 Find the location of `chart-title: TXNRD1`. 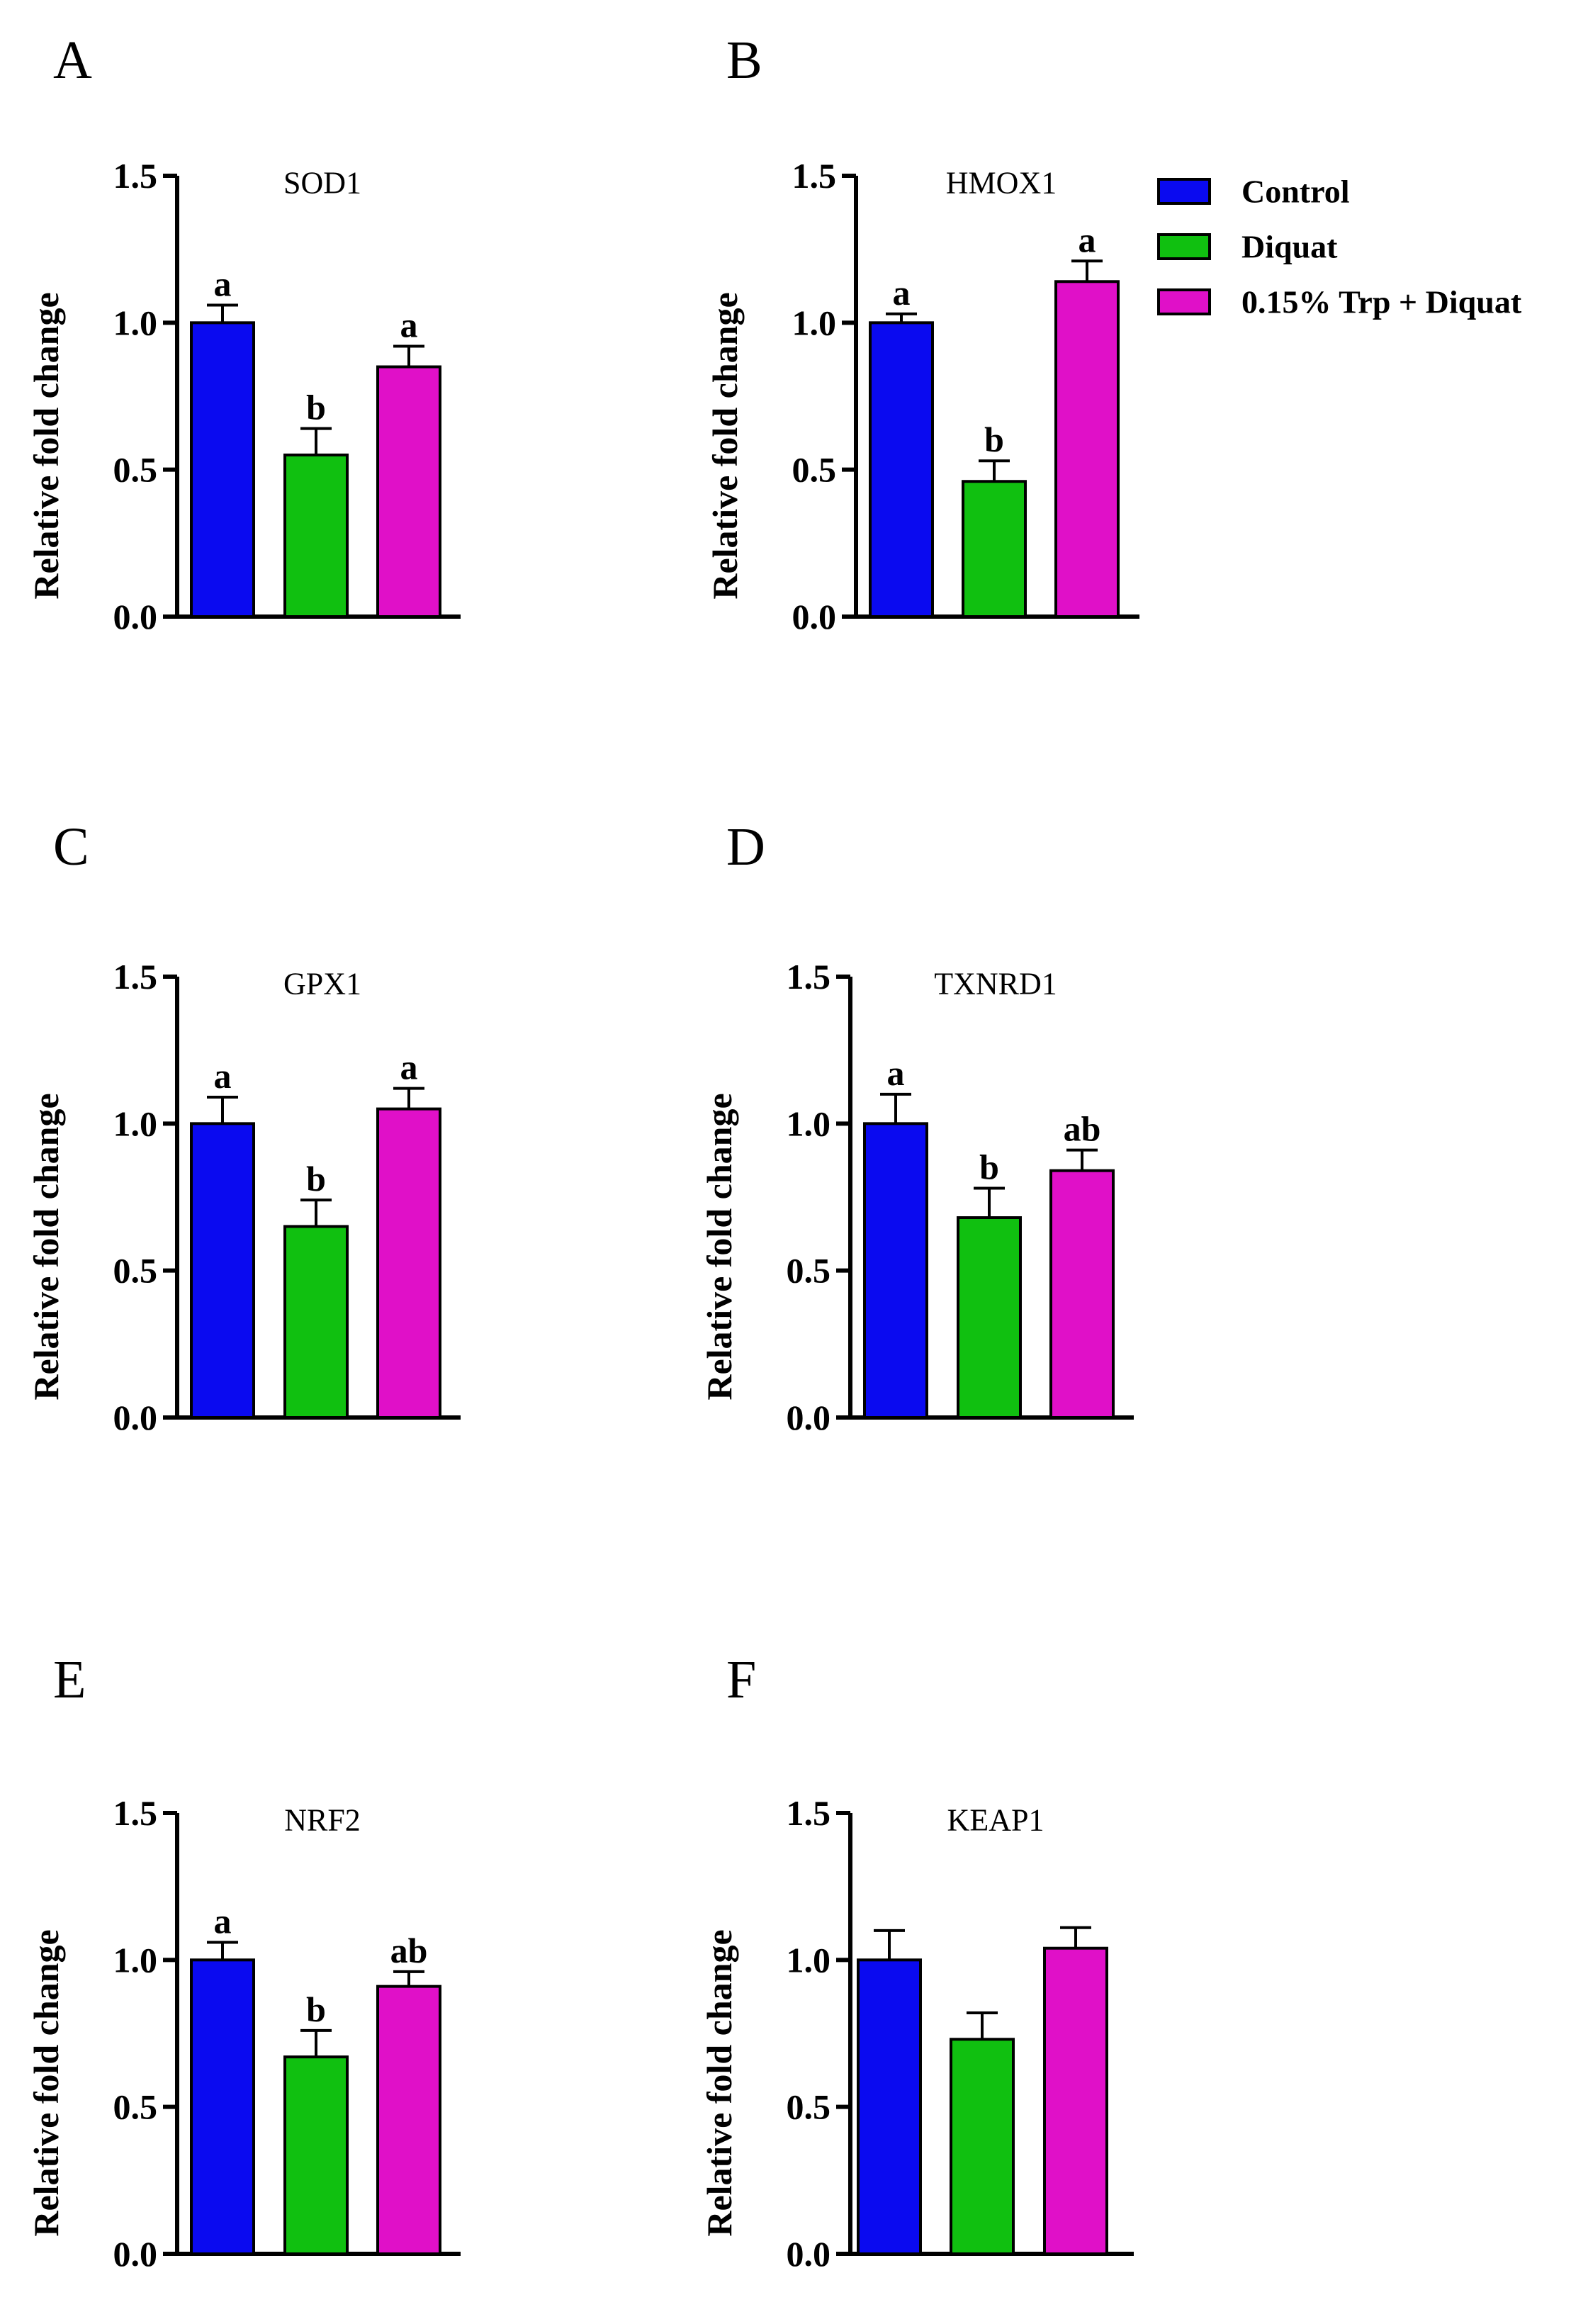

chart-title: TXNRD1 is located at coordinates (995, 984).